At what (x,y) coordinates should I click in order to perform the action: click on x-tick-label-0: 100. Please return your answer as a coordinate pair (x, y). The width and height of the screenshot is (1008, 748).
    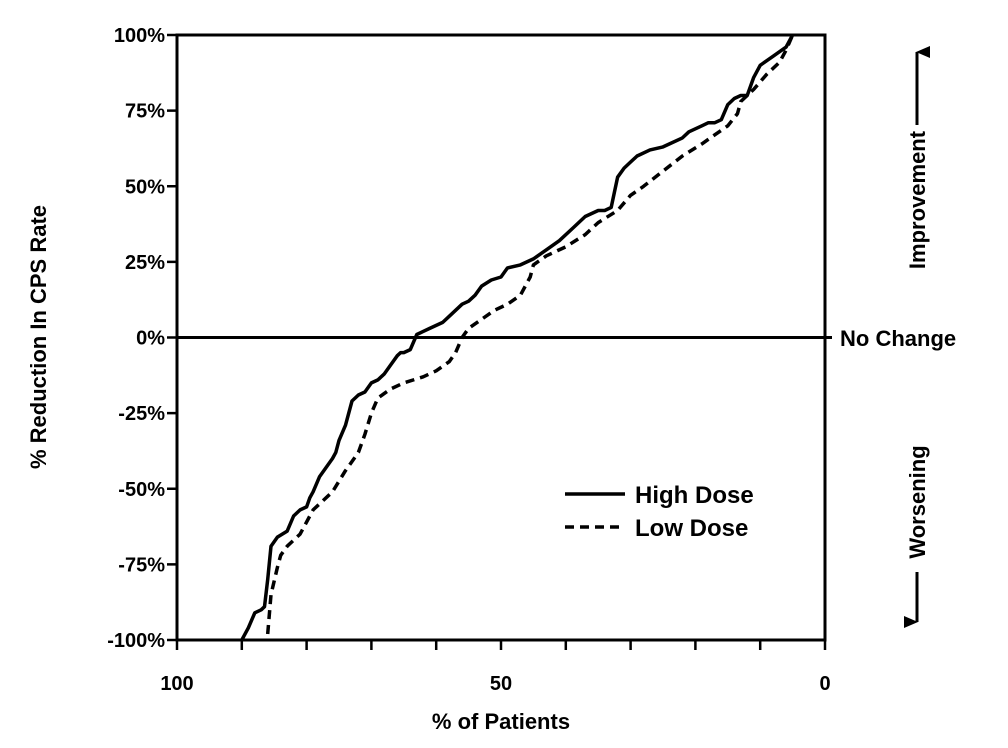
    Looking at the image, I should click on (176, 684).